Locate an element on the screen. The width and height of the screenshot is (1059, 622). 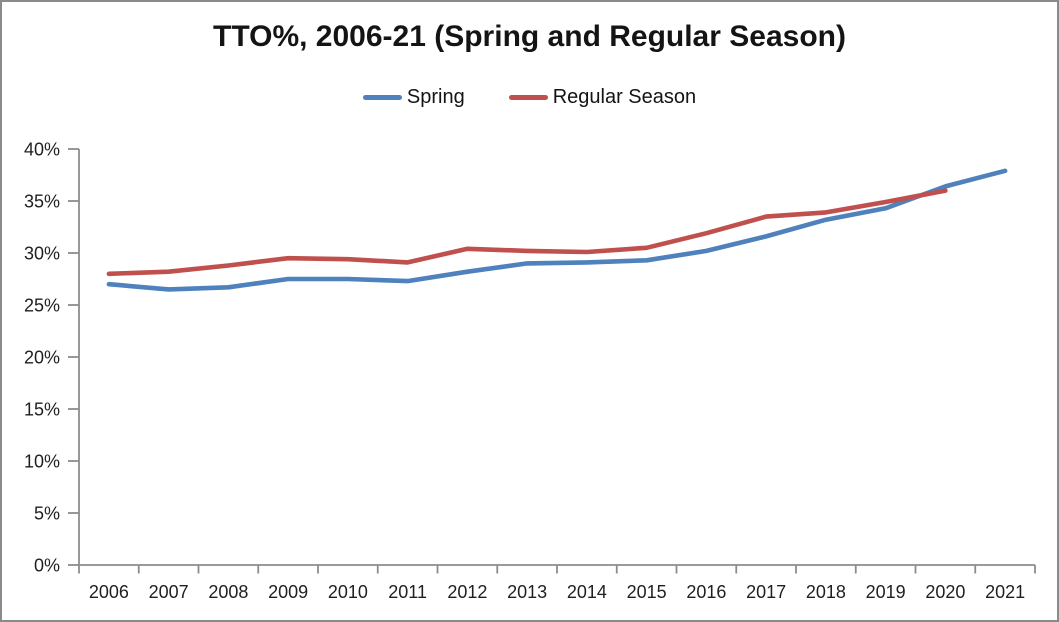
y-tick-label: 40% is located at coordinates (42, 150).